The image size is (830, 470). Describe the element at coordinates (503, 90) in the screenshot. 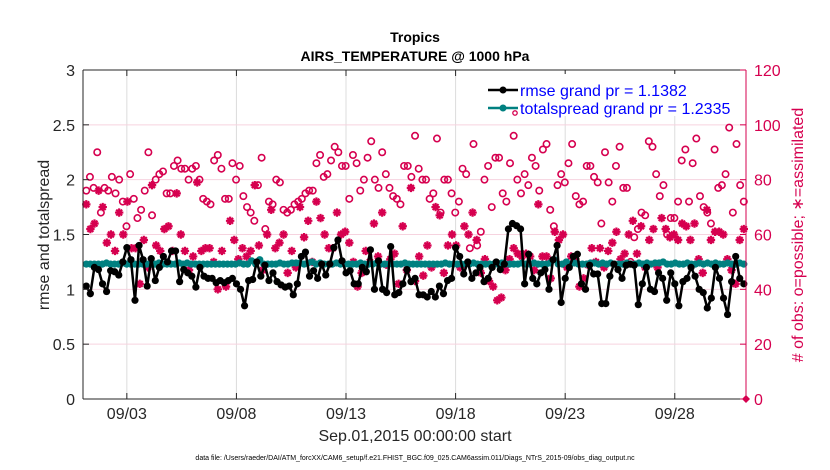

I see `legend-marker-rmse` at that location.